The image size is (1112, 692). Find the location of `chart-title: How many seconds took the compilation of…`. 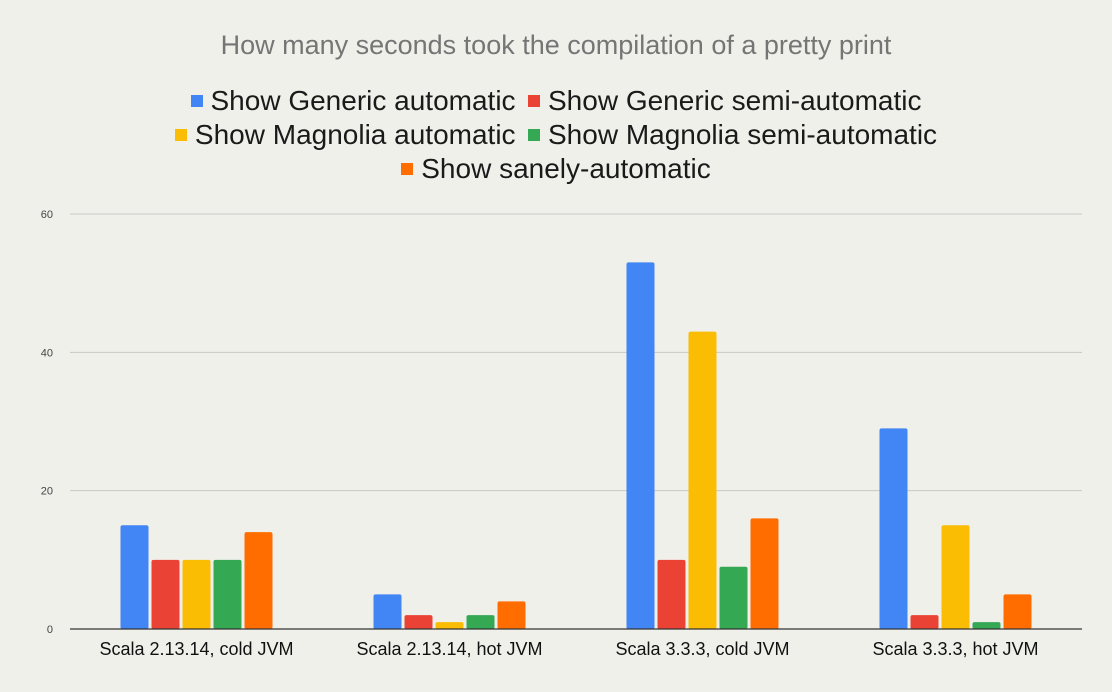

chart-title: How many seconds took the compilation of… is located at coordinates (556, 45).